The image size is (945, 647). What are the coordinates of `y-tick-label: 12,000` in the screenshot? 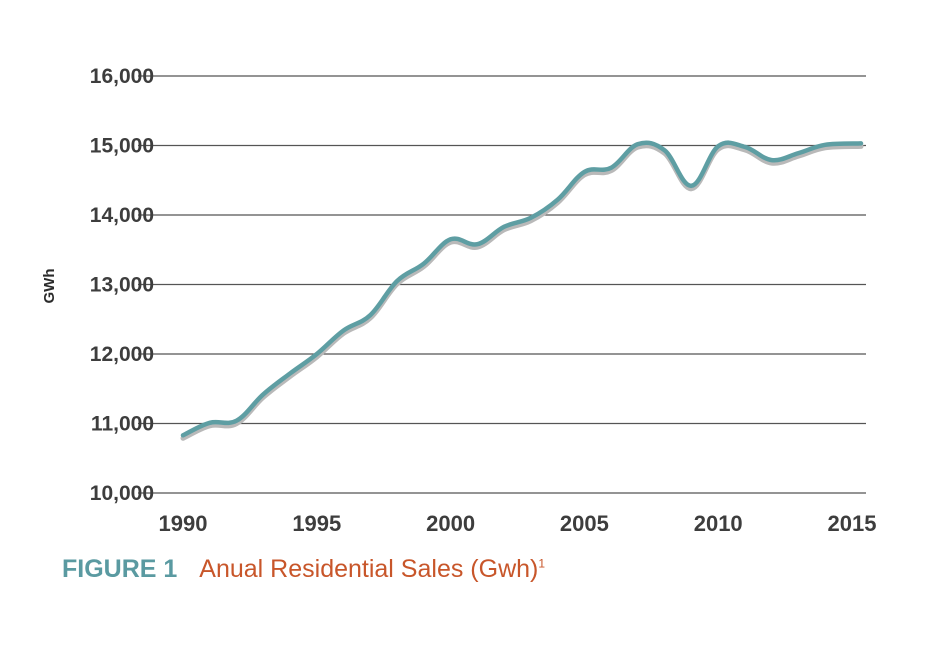 It's located at (122, 354).